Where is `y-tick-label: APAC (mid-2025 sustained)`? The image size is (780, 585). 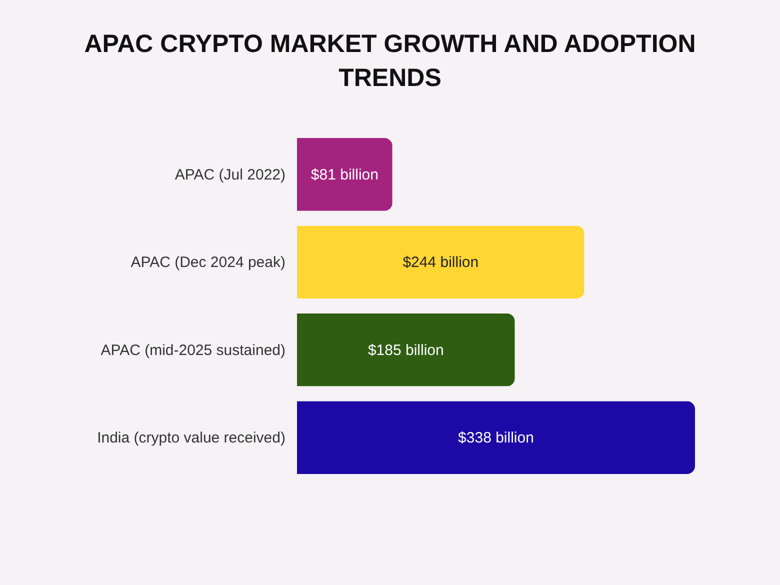 y-tick-label: APAC (mid-2025 sustained) is located at coordinates (193, 350).